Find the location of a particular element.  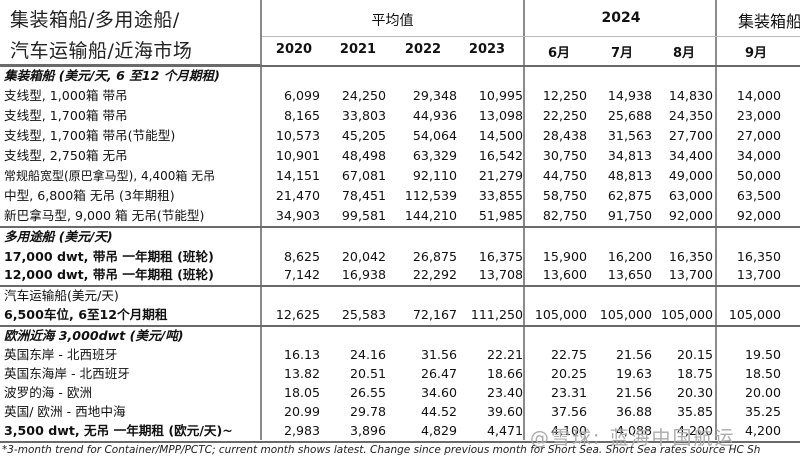

section-pctc-title: 汽车运输船(美元/天) is located at coordinates (61, 295).